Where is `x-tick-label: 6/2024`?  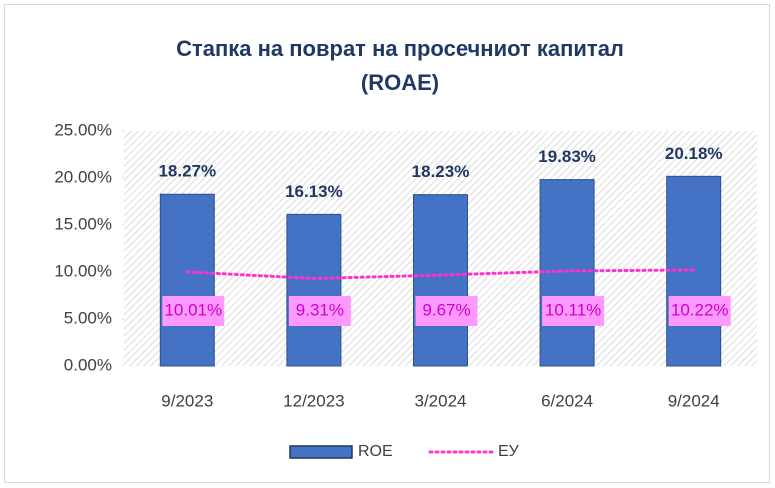 x-tick-label: 6/2024 is located at coordinates (567, 400).